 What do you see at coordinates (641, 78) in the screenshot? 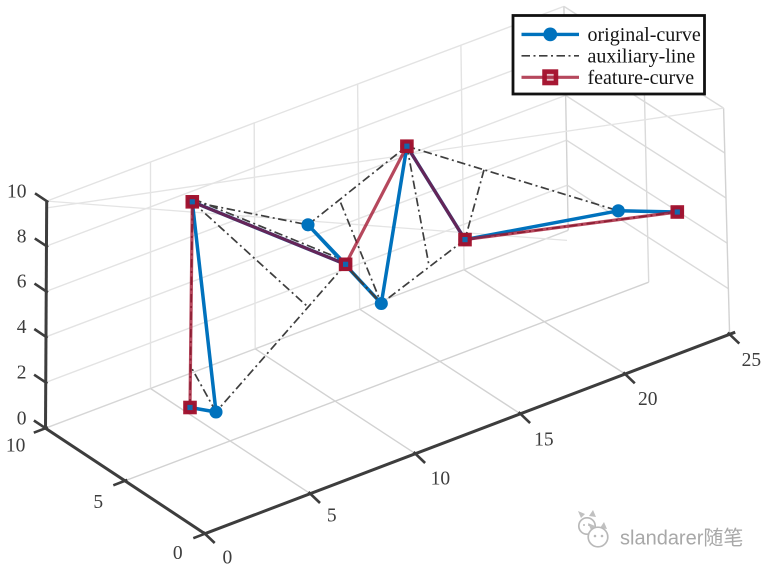
I see `svg-text: feature-curve` at bounding box center [641, 78].